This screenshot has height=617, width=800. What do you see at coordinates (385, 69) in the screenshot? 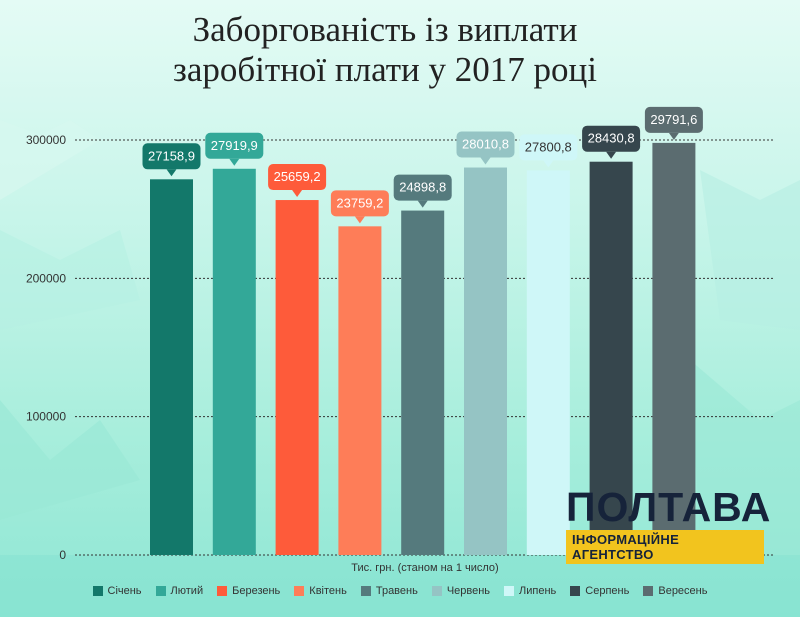
I see `chart-title-line2: заробітної плати у 2017 році` at bounding box center [385, 69].